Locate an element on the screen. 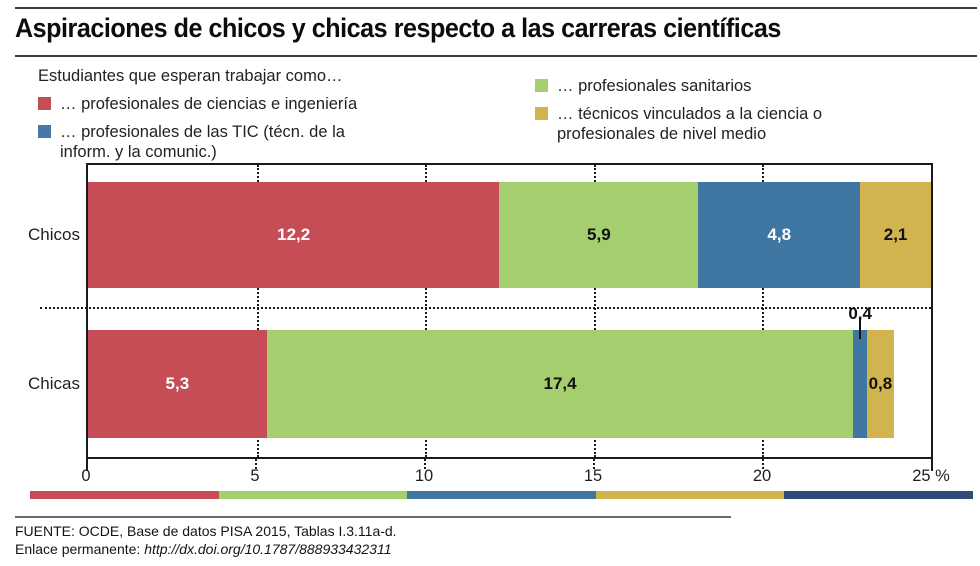  bar-segment: 0,4 is located at coordinates (860, 371).